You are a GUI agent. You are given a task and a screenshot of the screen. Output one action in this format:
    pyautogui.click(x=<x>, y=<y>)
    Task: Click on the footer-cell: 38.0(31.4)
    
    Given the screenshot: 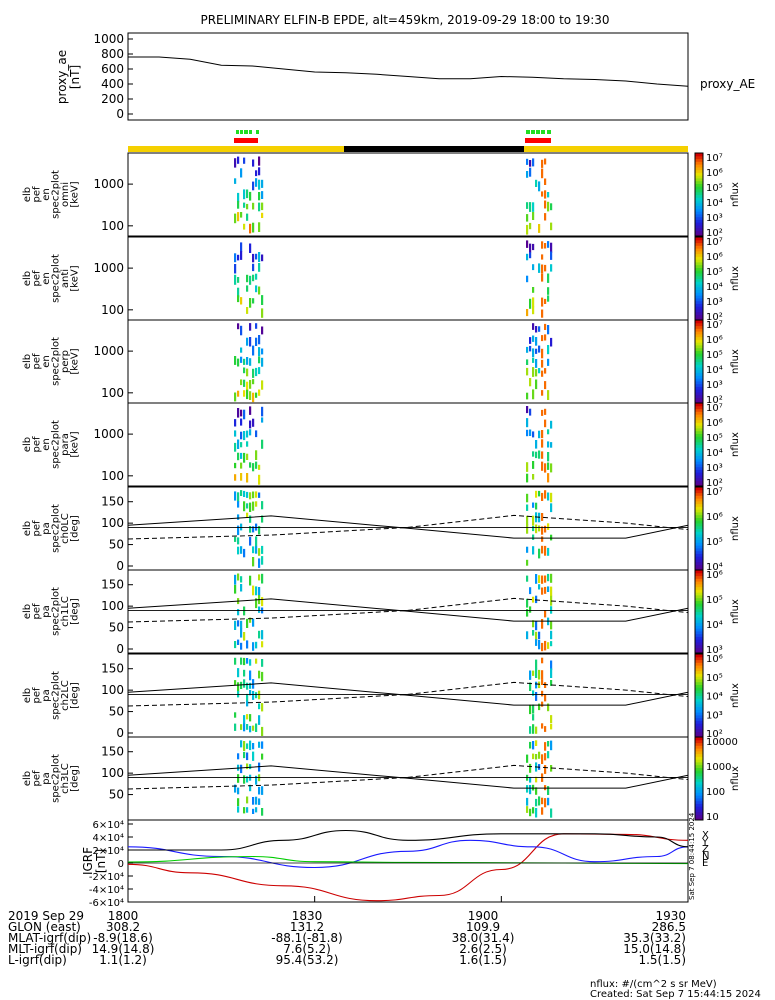 What is the action you would take?
    pyautogui.click(x=483, y=938)
    